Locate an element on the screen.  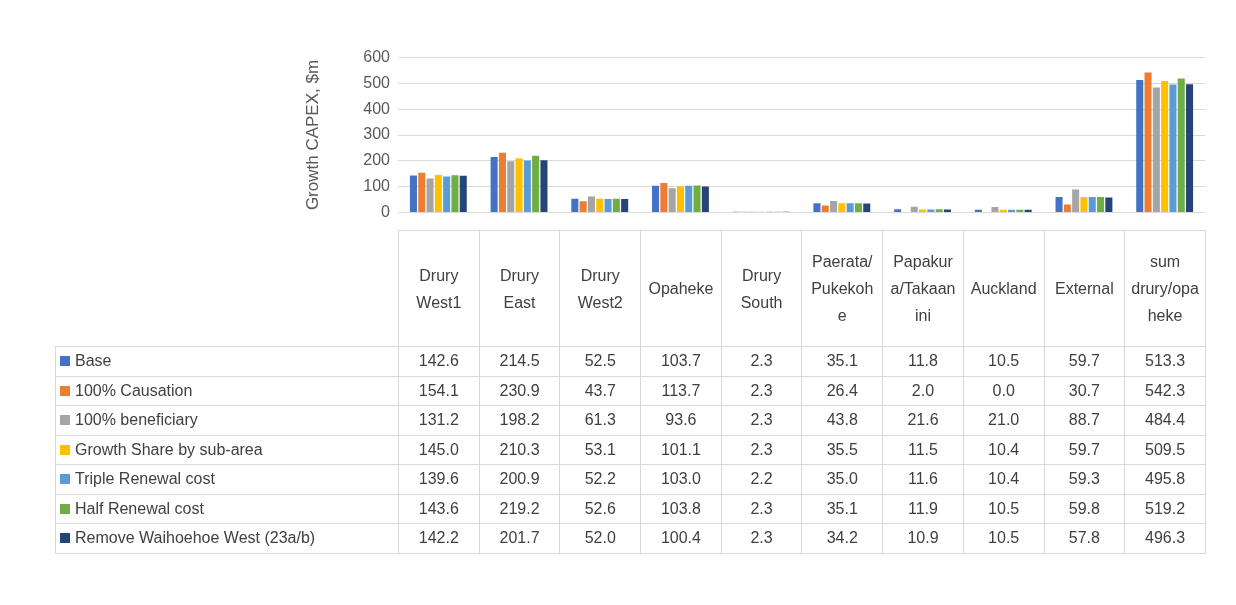
data-label: 542.3 is located at coordinates (1165, 391).